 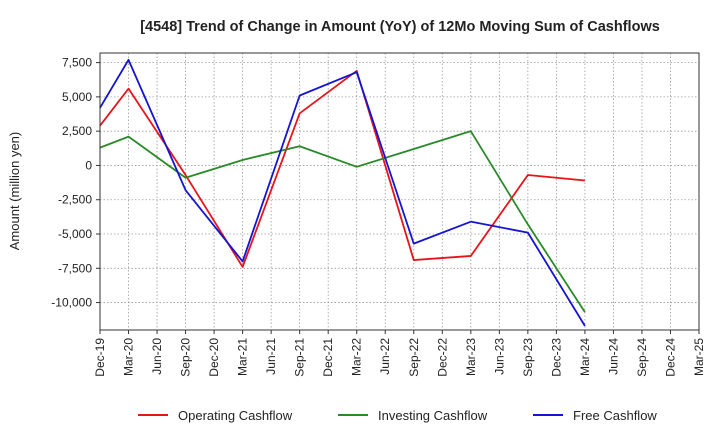 I want to click on x-tick-label: Jun-24, so click(x=613, y=356).